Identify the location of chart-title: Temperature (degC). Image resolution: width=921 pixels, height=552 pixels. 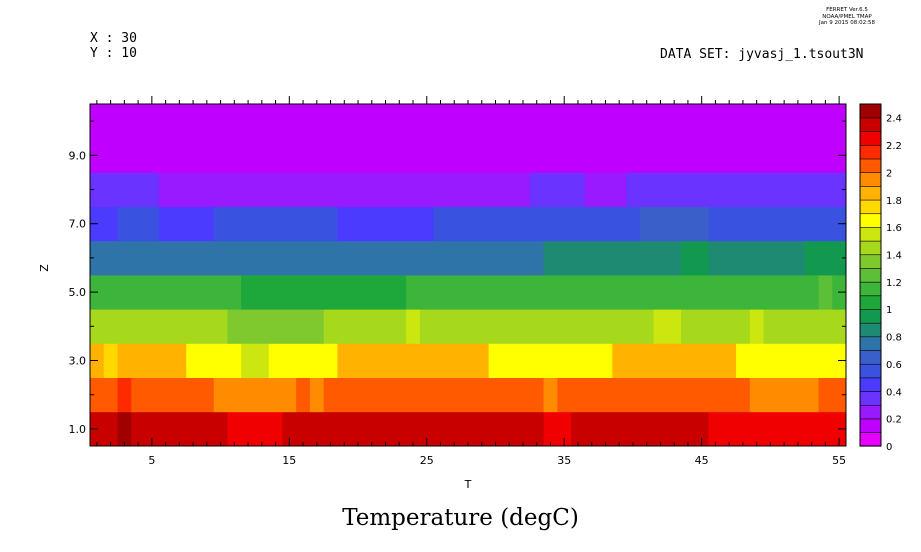
(460, 518).